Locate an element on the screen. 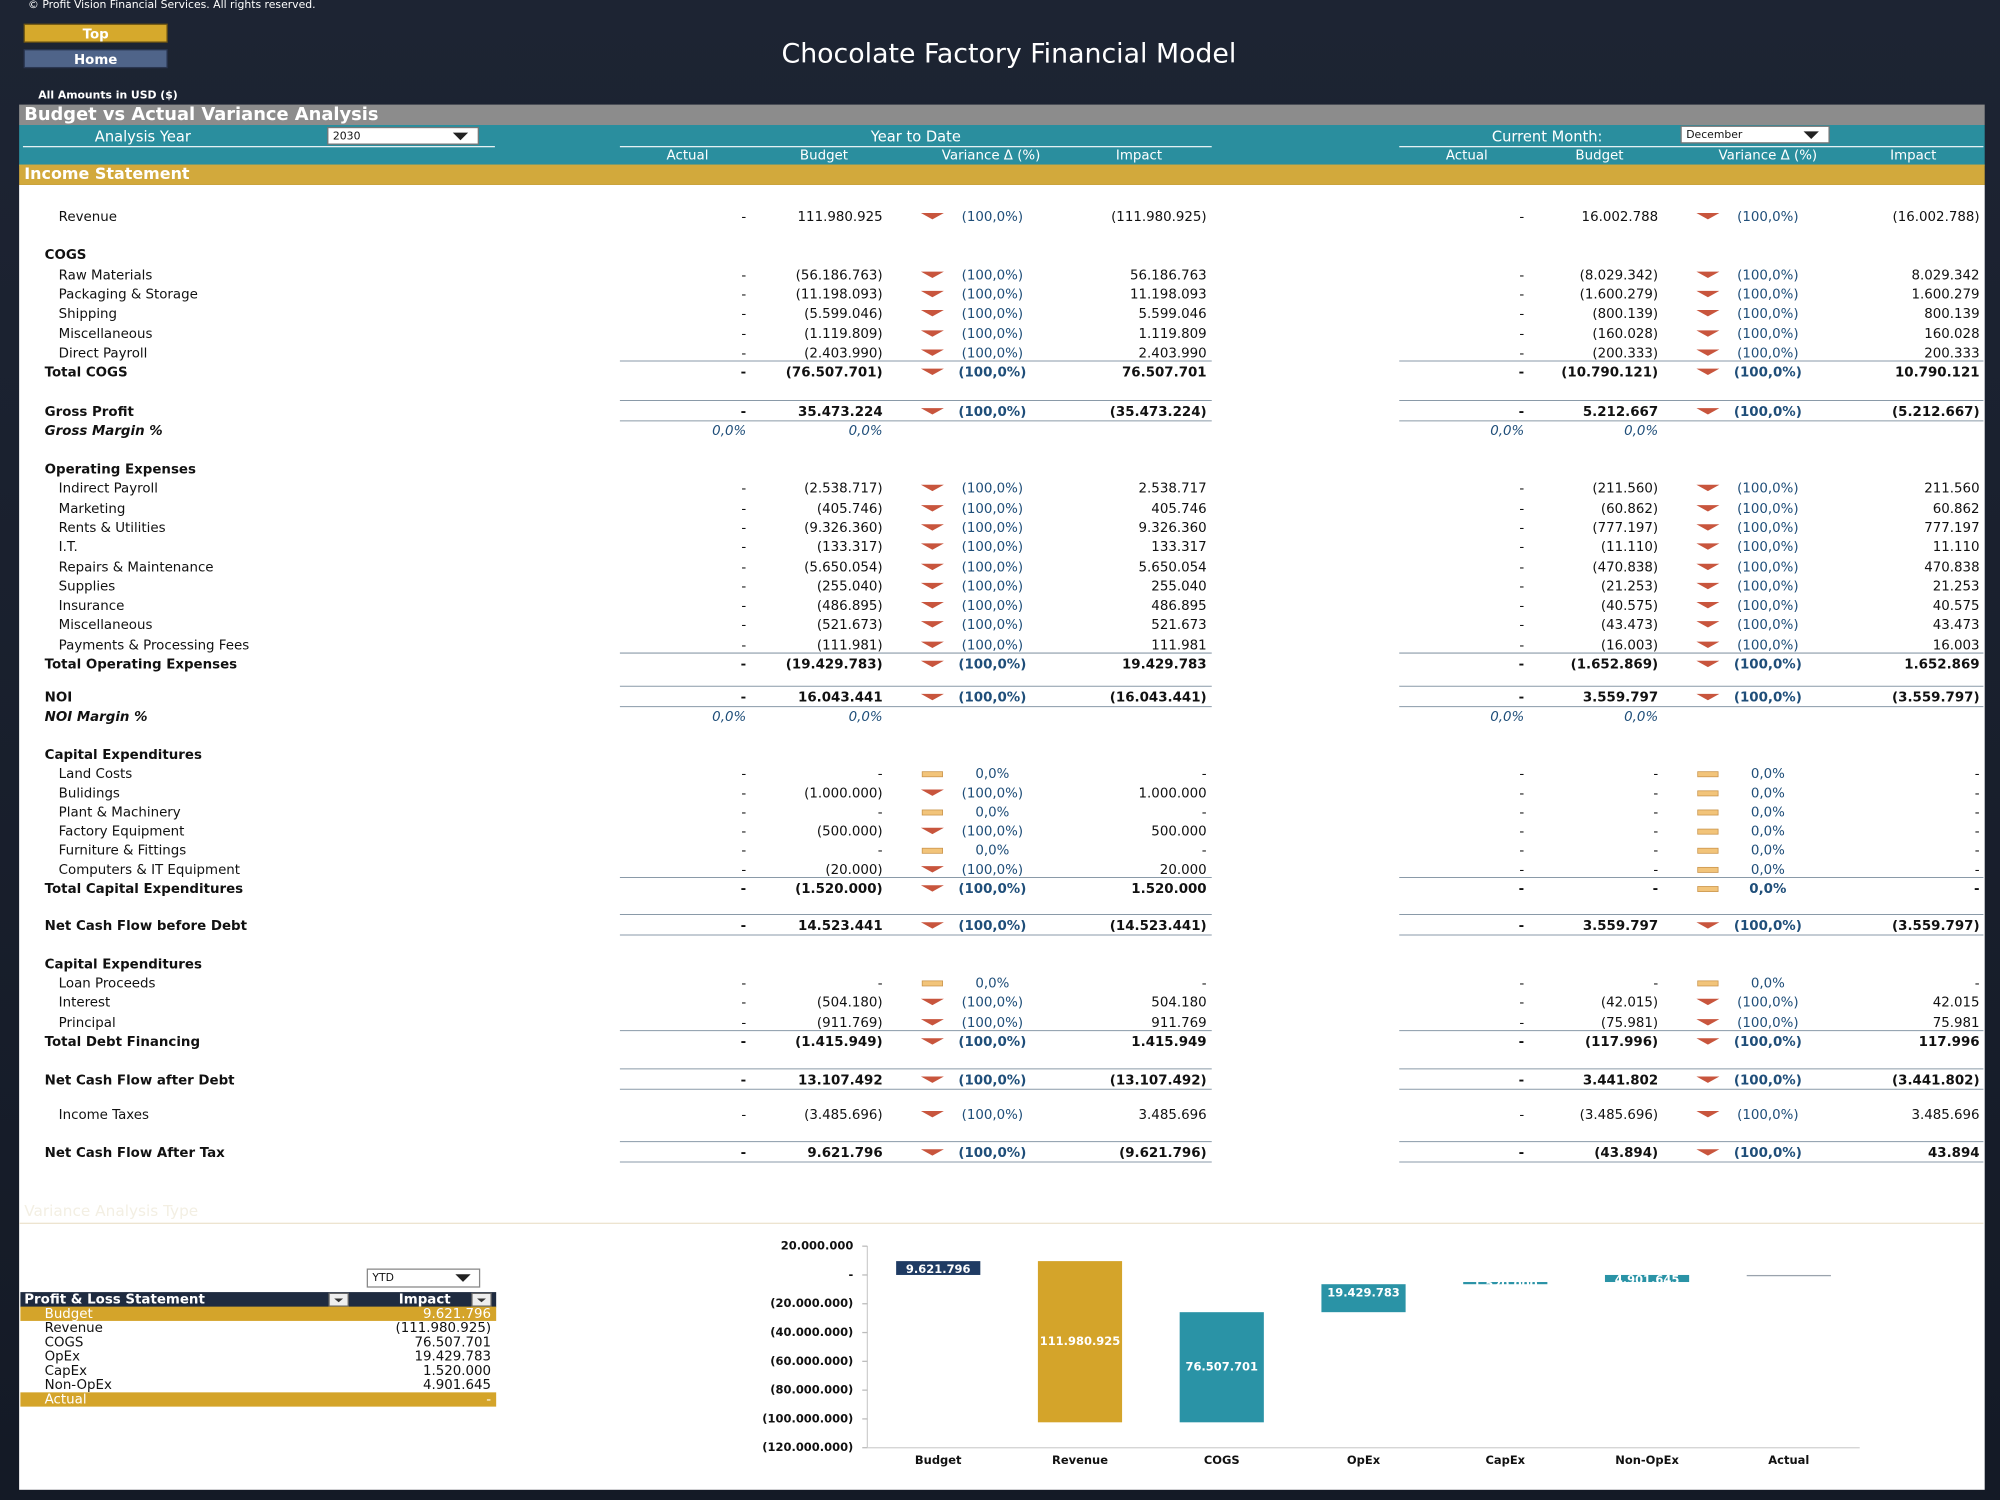  row-label: Net Cash Flow after Debt is located at coordinates (140, 1080).